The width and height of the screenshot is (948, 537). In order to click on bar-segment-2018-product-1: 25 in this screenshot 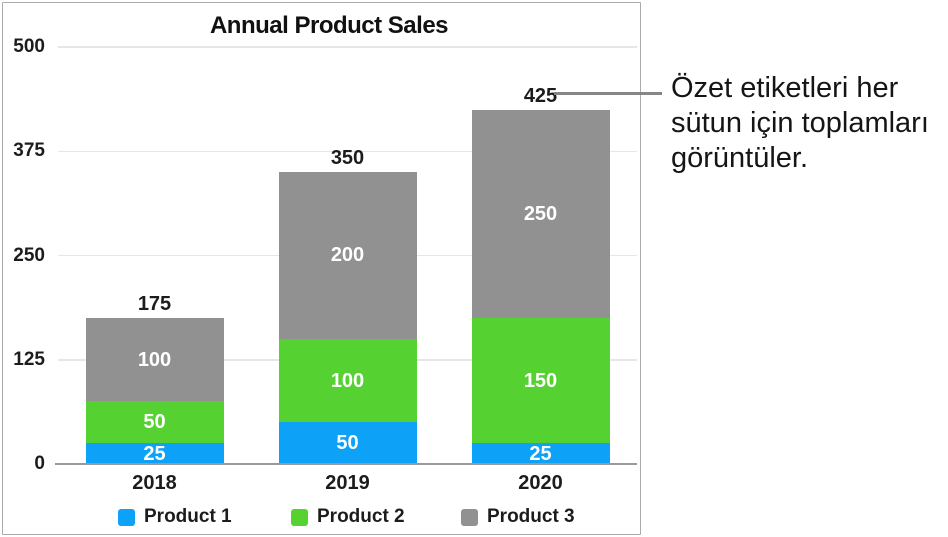, I will do `click(154, 453)`.